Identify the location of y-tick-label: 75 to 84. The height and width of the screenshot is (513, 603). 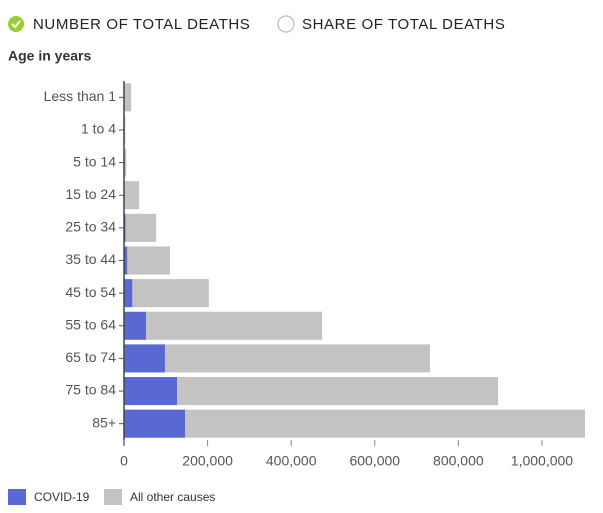
(90, 390).